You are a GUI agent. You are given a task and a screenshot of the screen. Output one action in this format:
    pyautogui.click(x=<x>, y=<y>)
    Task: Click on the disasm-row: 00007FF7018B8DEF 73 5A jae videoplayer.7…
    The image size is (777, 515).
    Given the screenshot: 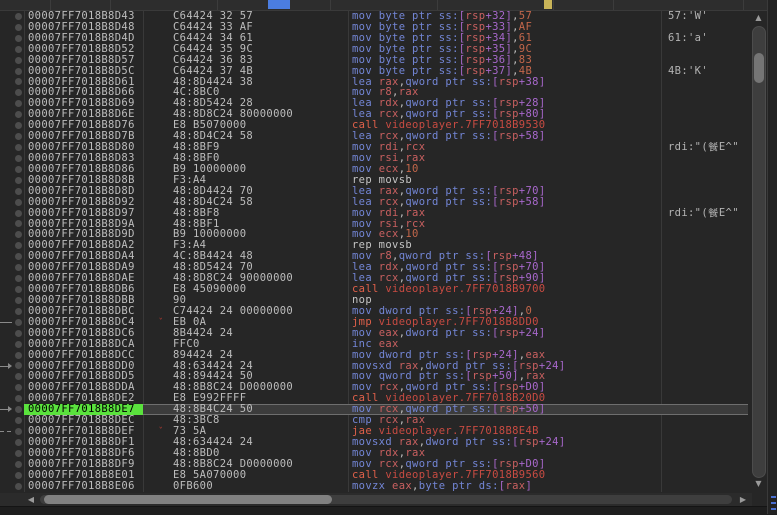 What is the action you would take?
    pyautogui.click(x=375, y=432)
    